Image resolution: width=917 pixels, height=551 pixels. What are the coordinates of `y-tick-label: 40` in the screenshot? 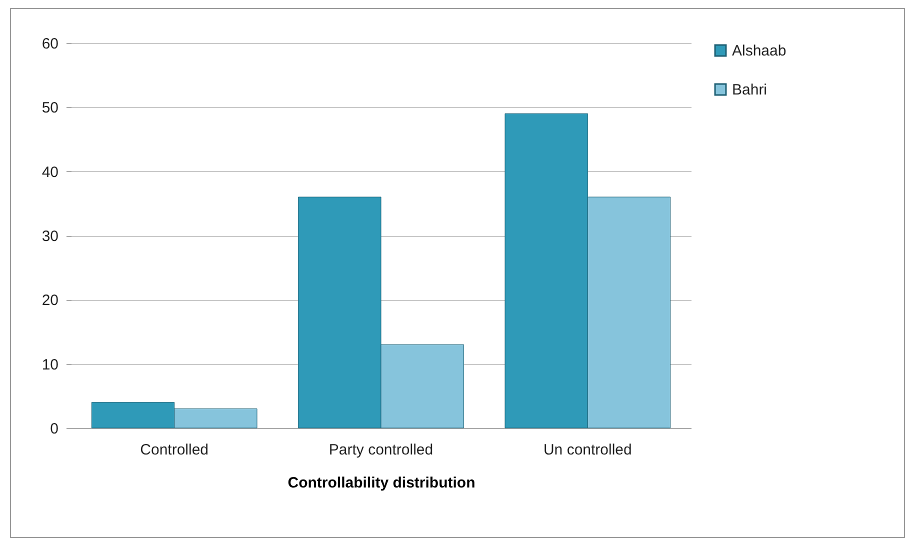 It's located at (50, 172).